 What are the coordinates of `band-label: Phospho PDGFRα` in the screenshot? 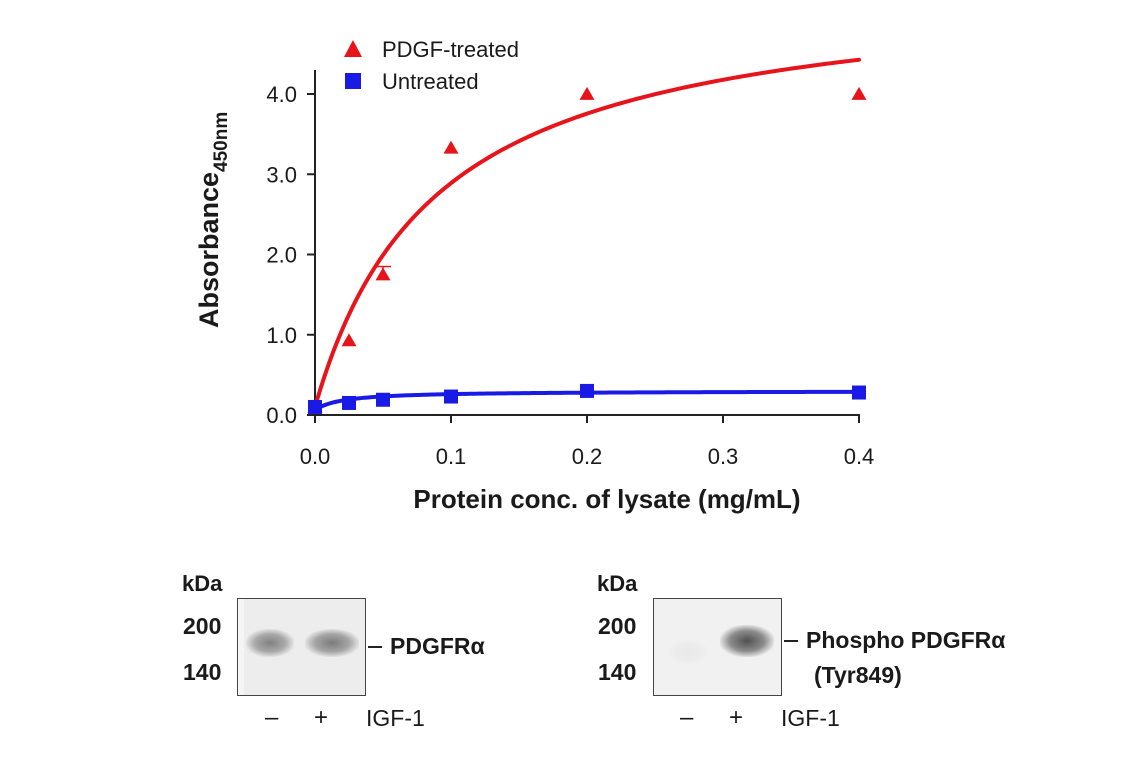 It's located at (906, 640).